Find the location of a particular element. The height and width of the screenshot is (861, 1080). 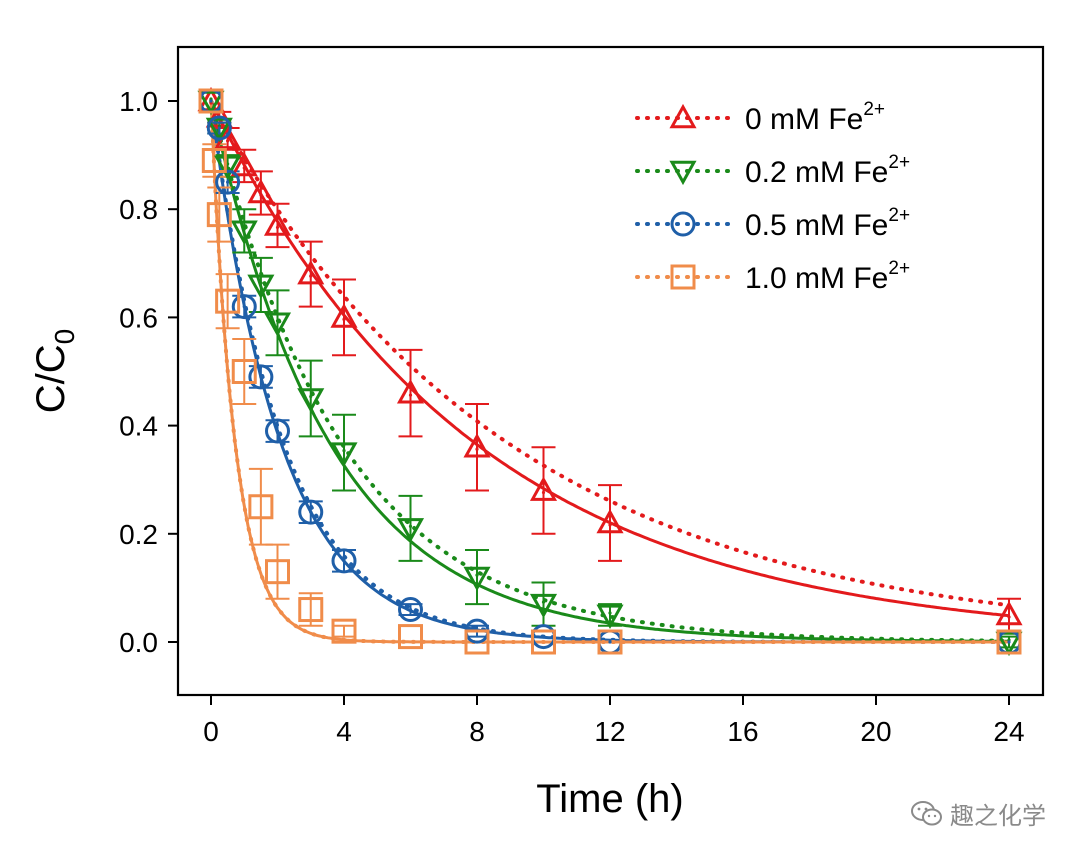

y-axis: 0.0 0.2 0.4 0.6 0.8 1.0 is located at coordinates (148, 372).